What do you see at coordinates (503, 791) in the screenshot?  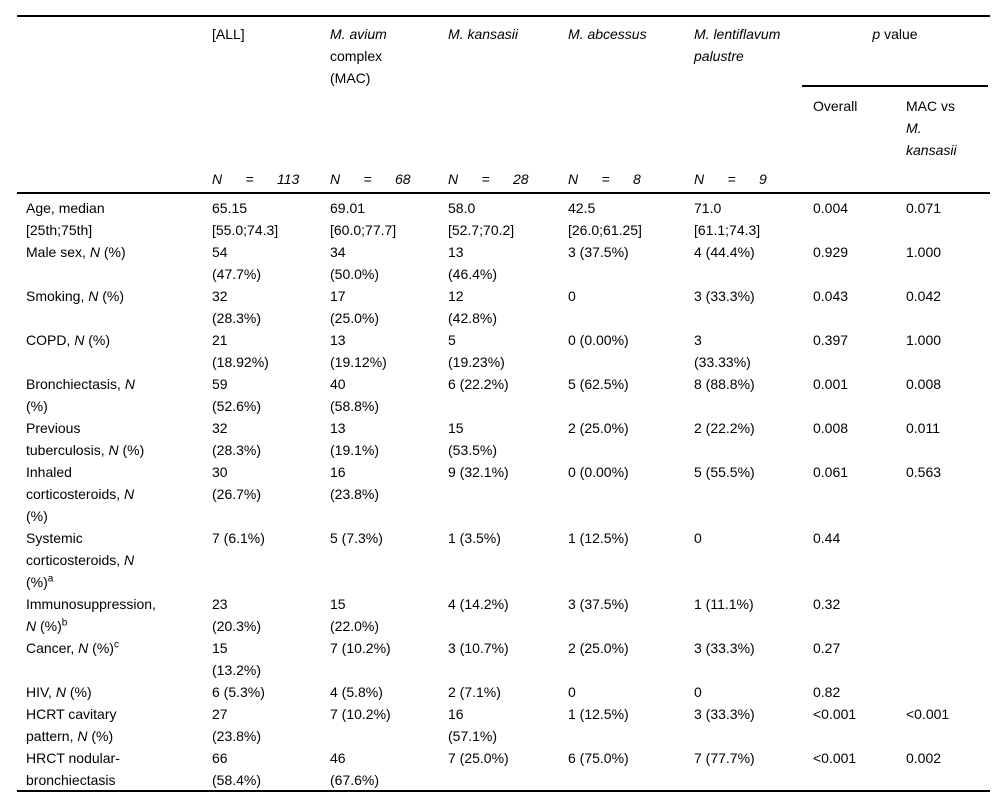 I see `bottom-rule` at bounding box center [503, 791].